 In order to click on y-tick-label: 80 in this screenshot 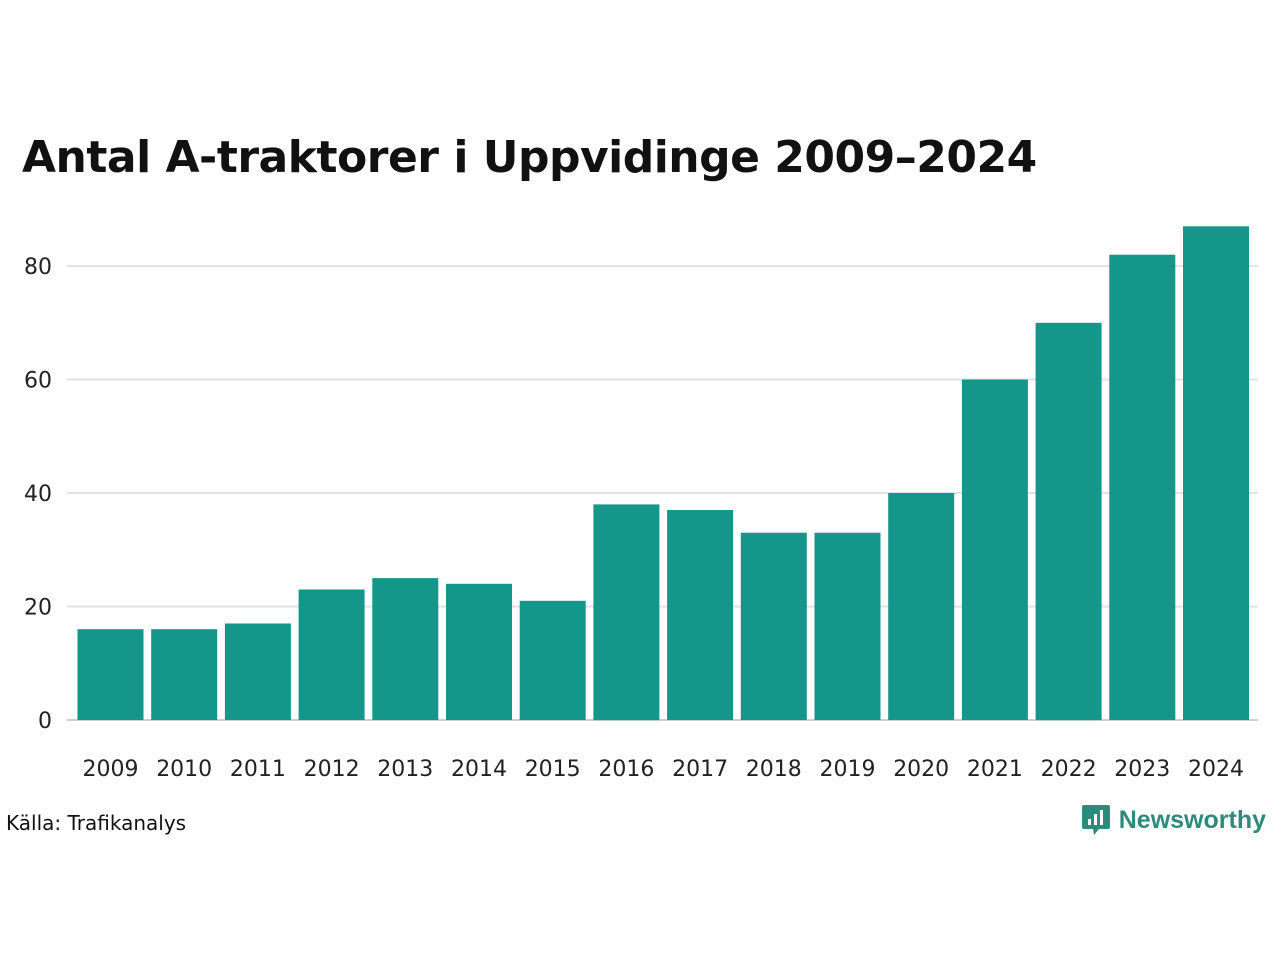, I will do `click(38, 267)`.